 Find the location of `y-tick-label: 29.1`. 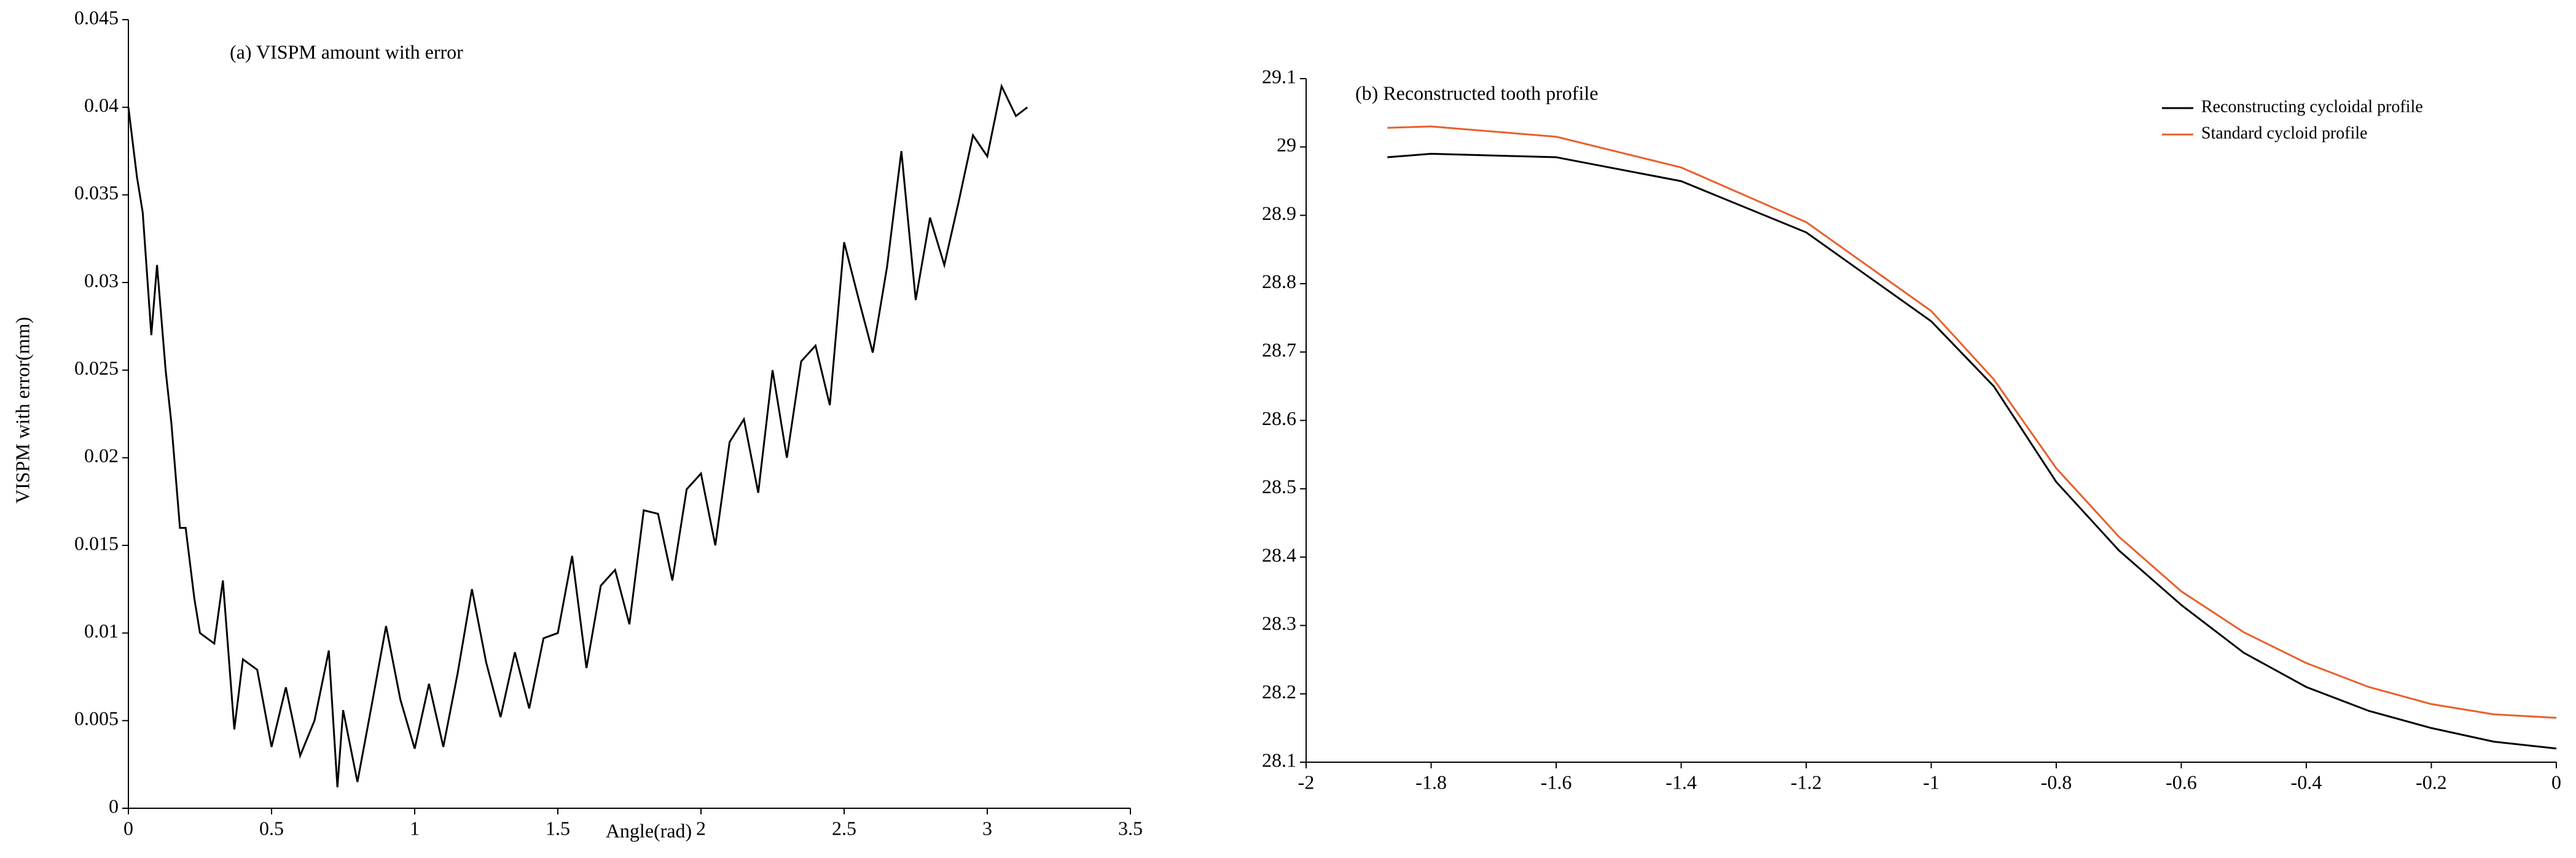

y-tick-label: 29.1 is located at coordinates (1279, 76).